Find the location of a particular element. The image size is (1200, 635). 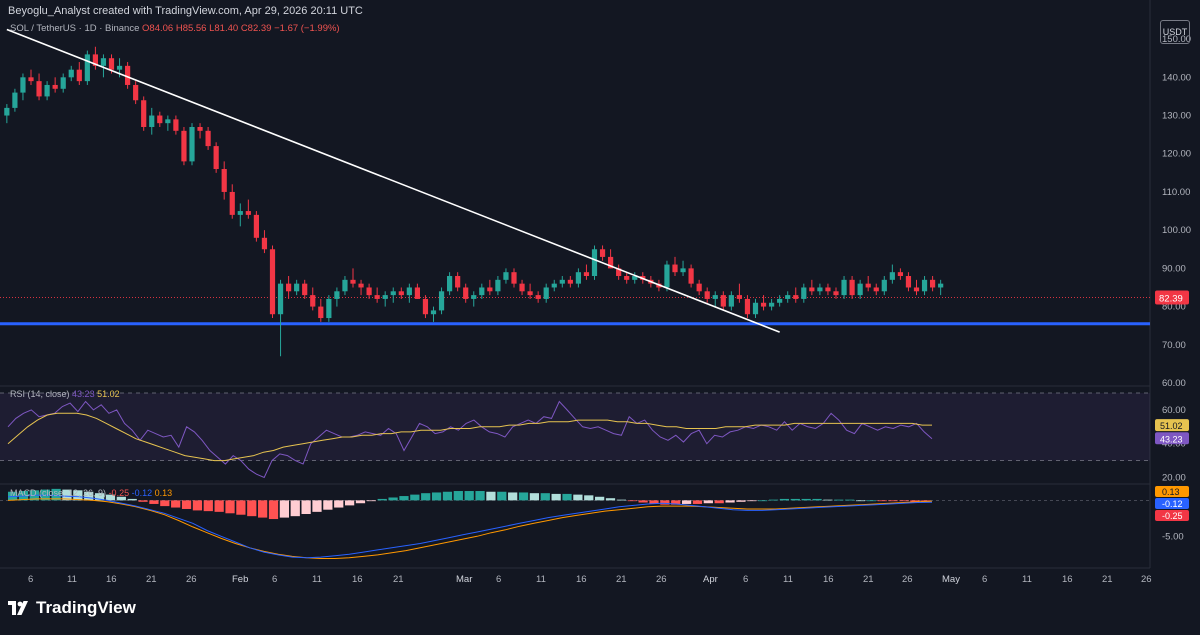

time-tick-label: Mar is located at coordinates (464, 579).